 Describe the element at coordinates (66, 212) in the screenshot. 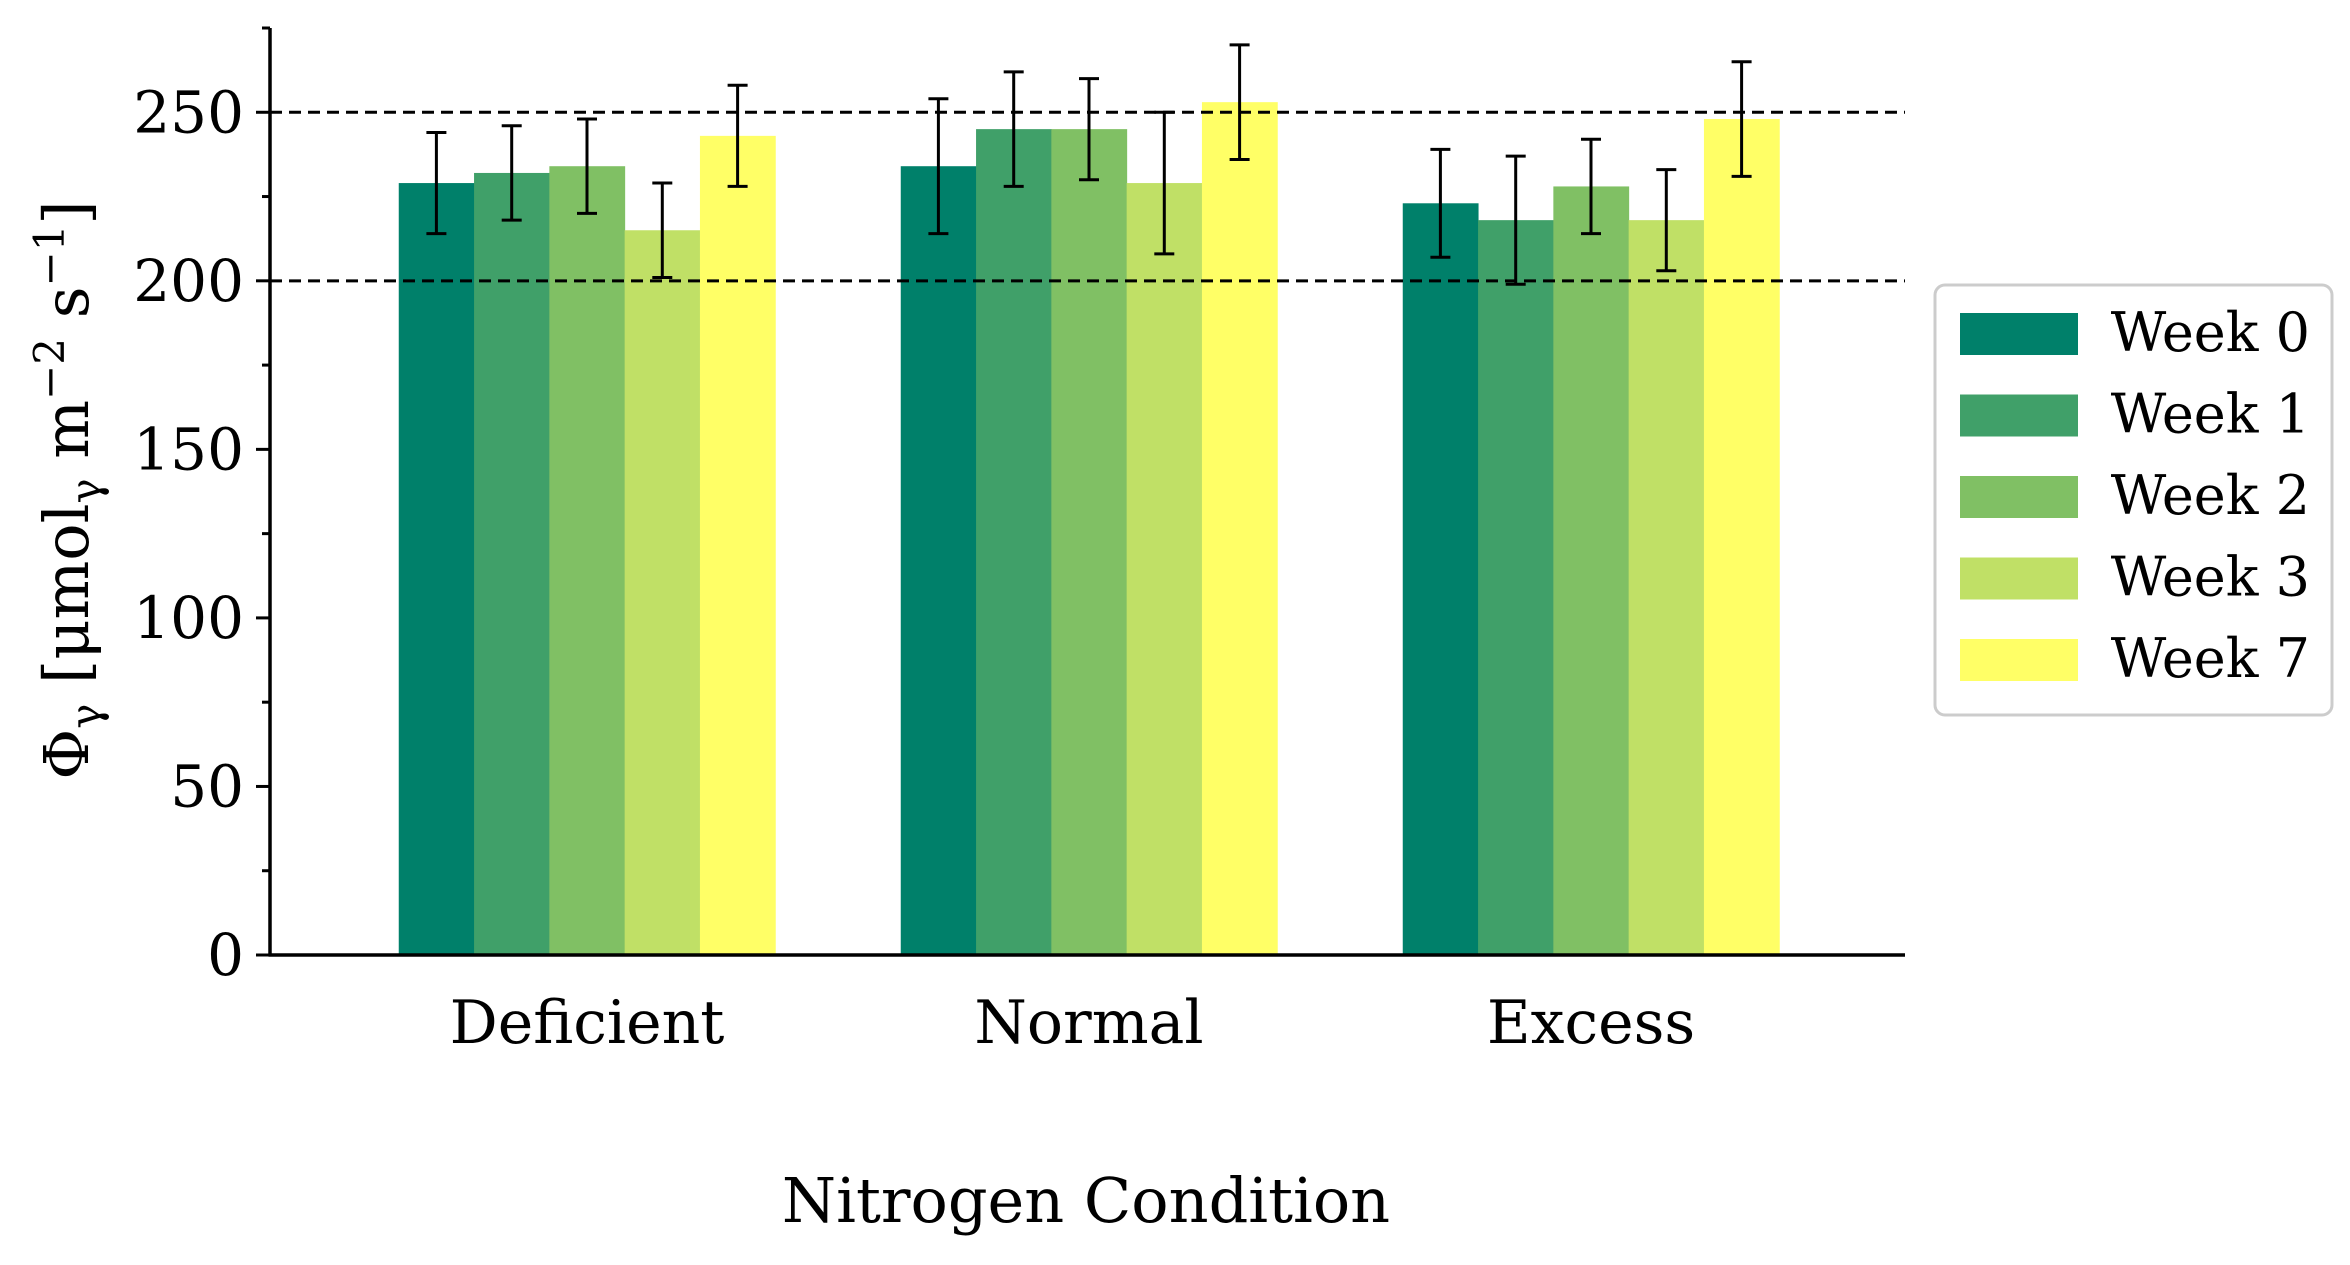

I see `y-axis-unit-close: ]` at that location.